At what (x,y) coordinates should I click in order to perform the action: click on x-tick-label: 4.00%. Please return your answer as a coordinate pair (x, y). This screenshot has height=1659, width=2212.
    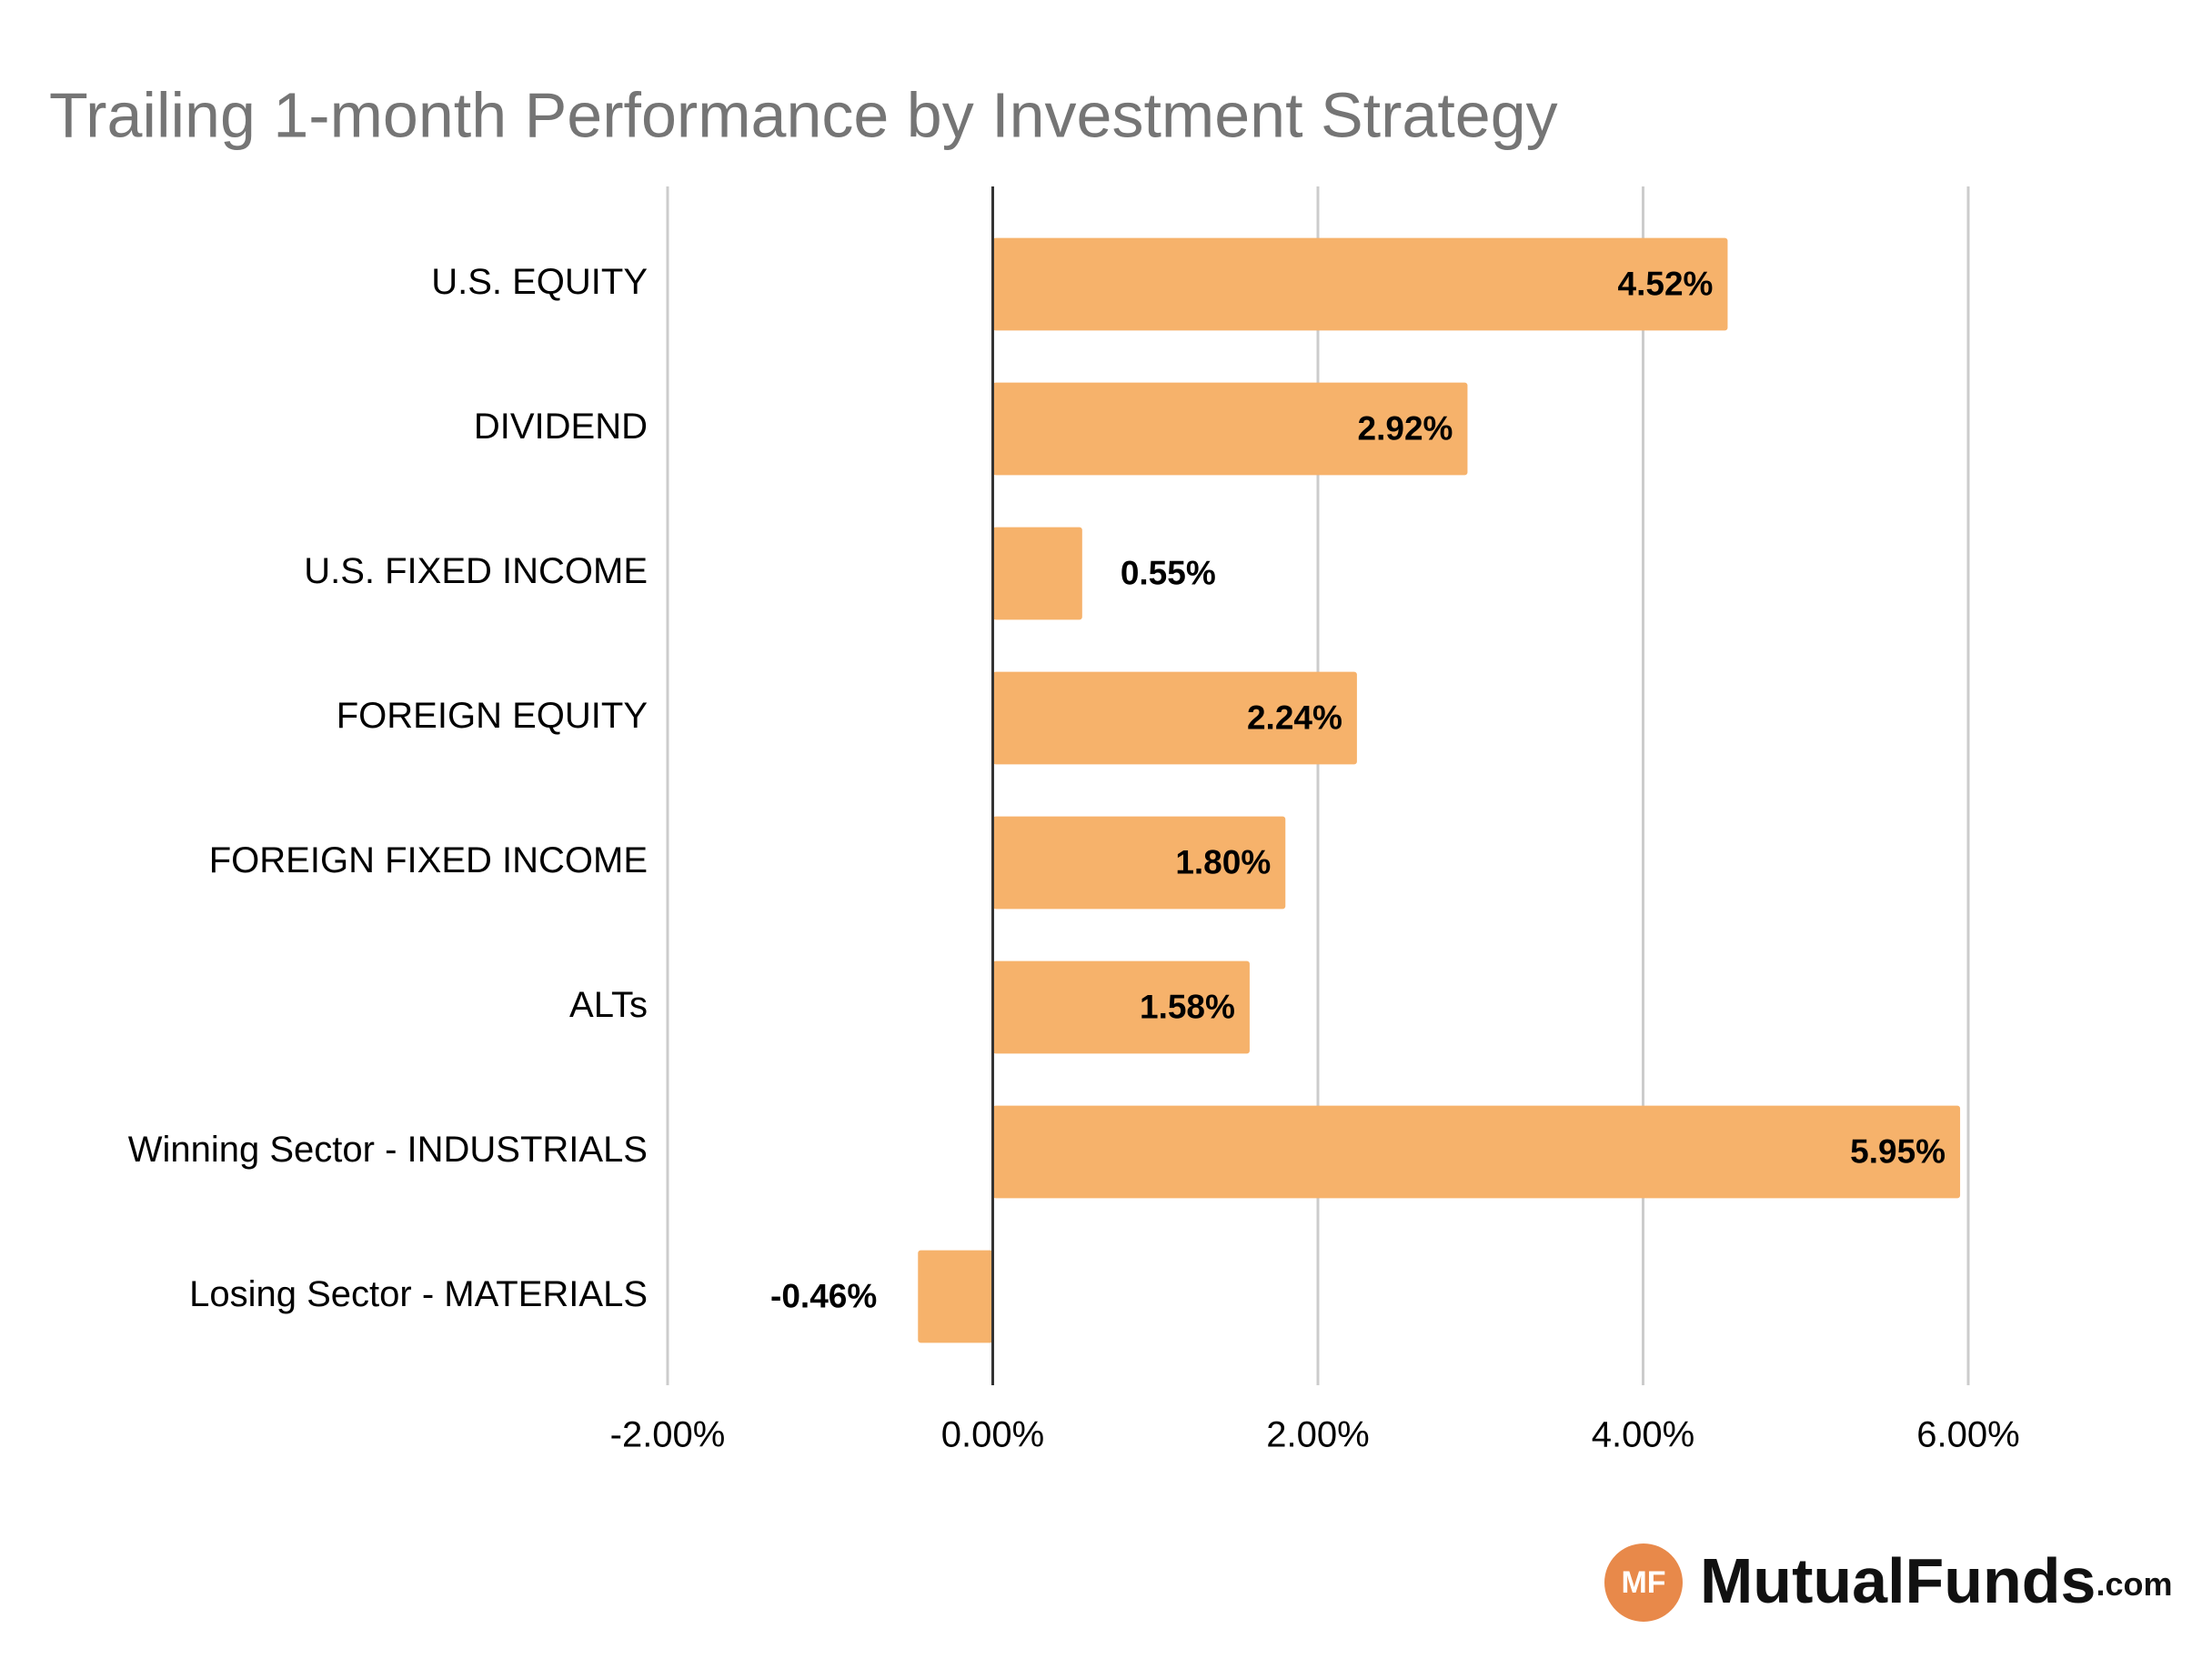
    Looking at the image, I should click on (1643, 1435).